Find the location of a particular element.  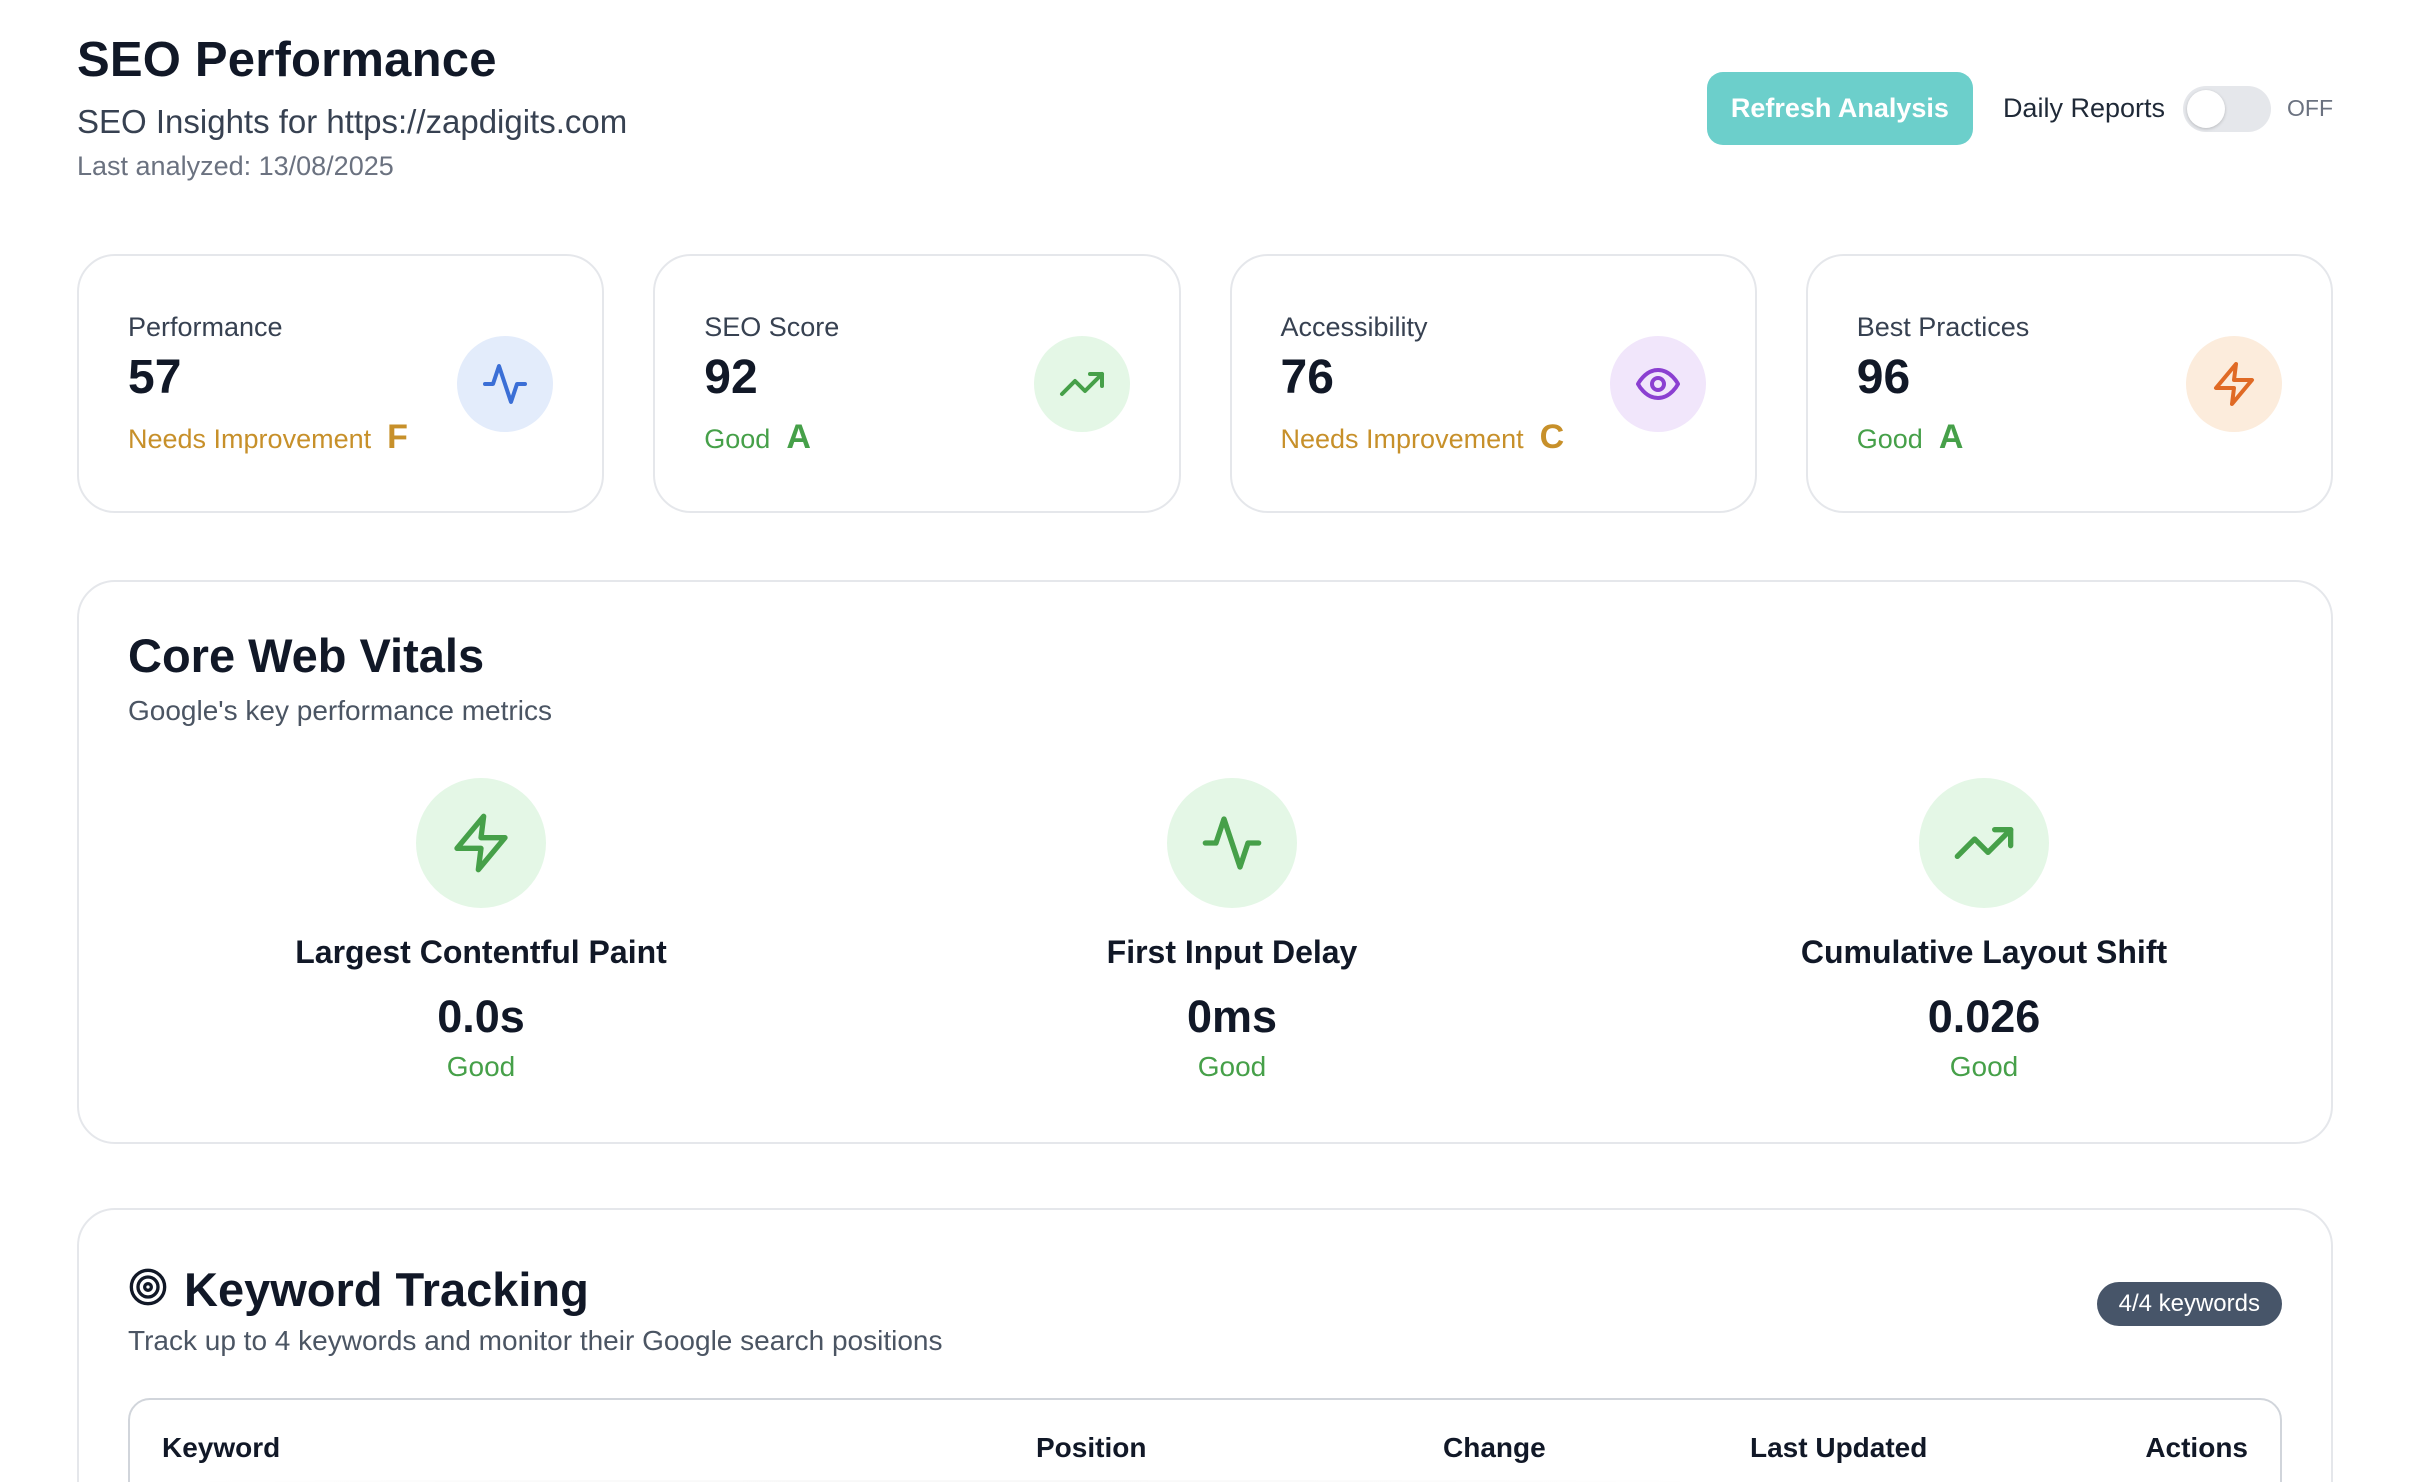

header-actions: Refresh Analysis Daily Reports OFF is located at coordinates (2019, 108).